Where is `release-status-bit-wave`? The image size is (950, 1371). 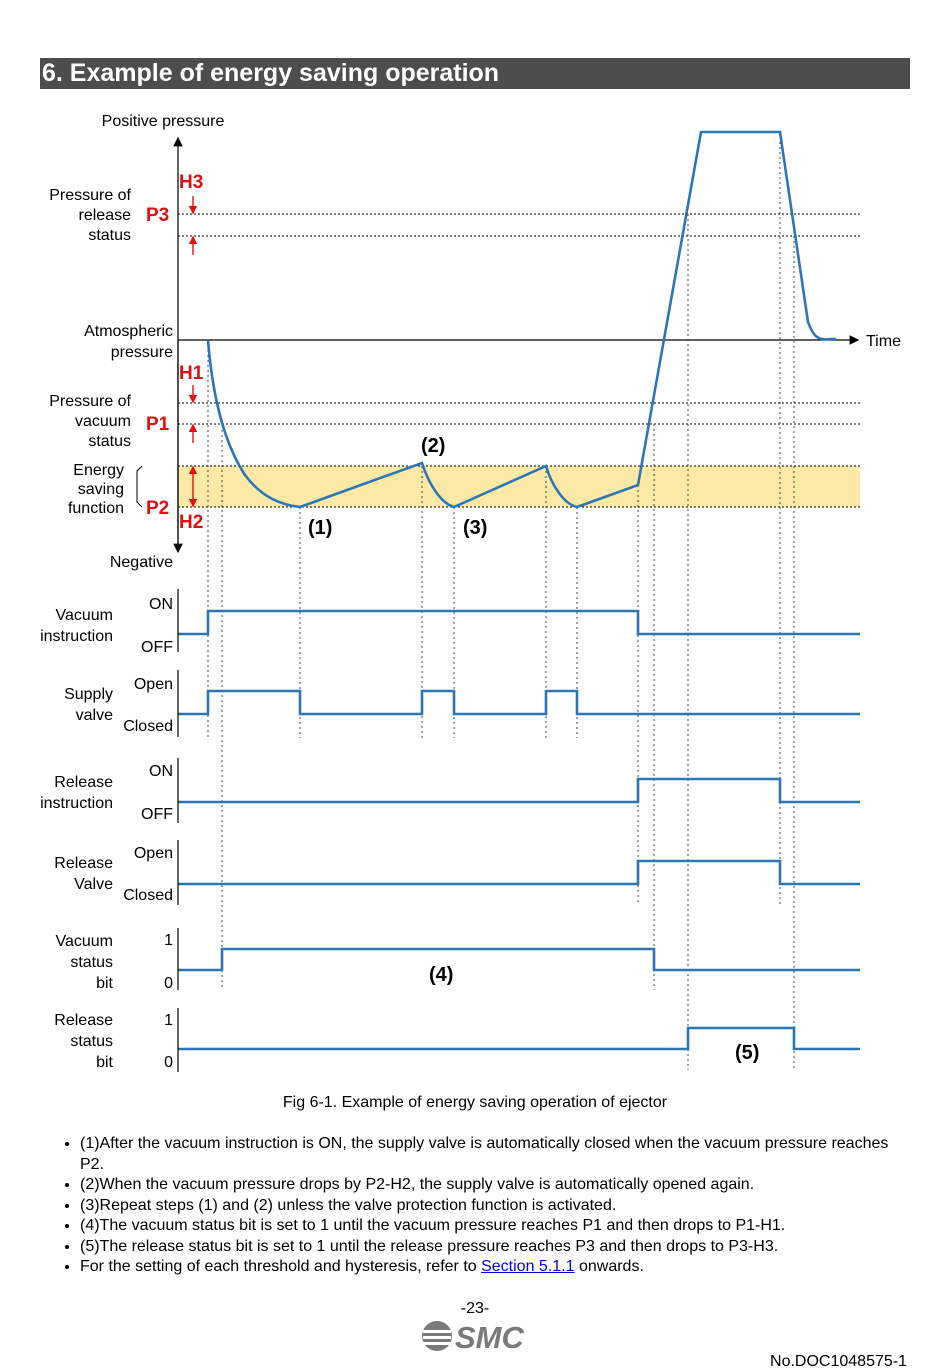
release-status-bit-wave is located at coordinates (519, 1038).